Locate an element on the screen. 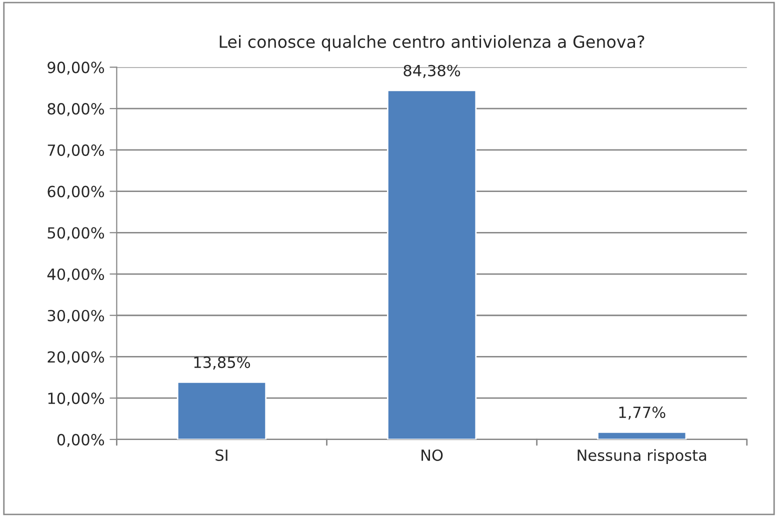  x-tick-label: NO is located at coordinates (432, 455).